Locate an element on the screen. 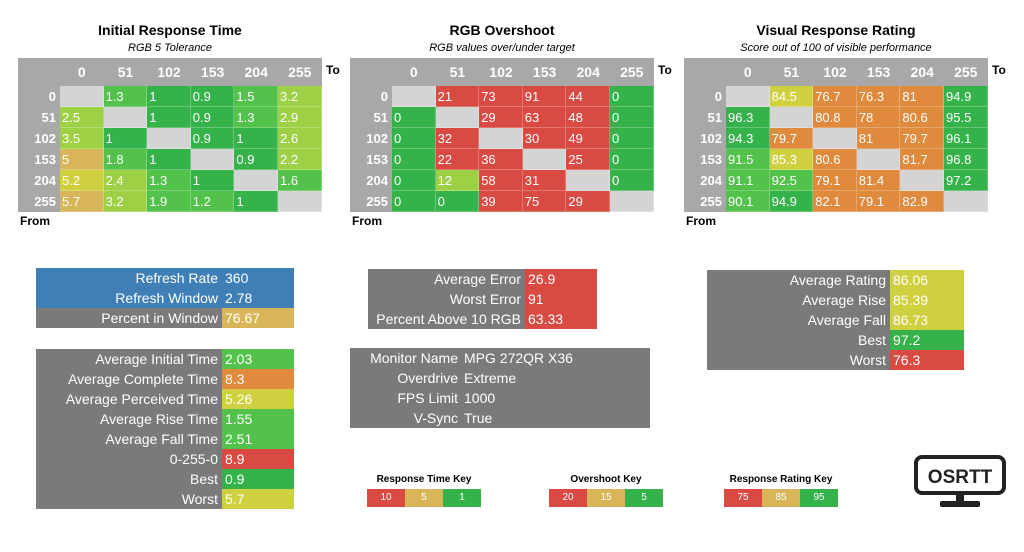 The width and height of the screenshot is (1024, 552). column-header: 153 is located at coordinates (212, 72).